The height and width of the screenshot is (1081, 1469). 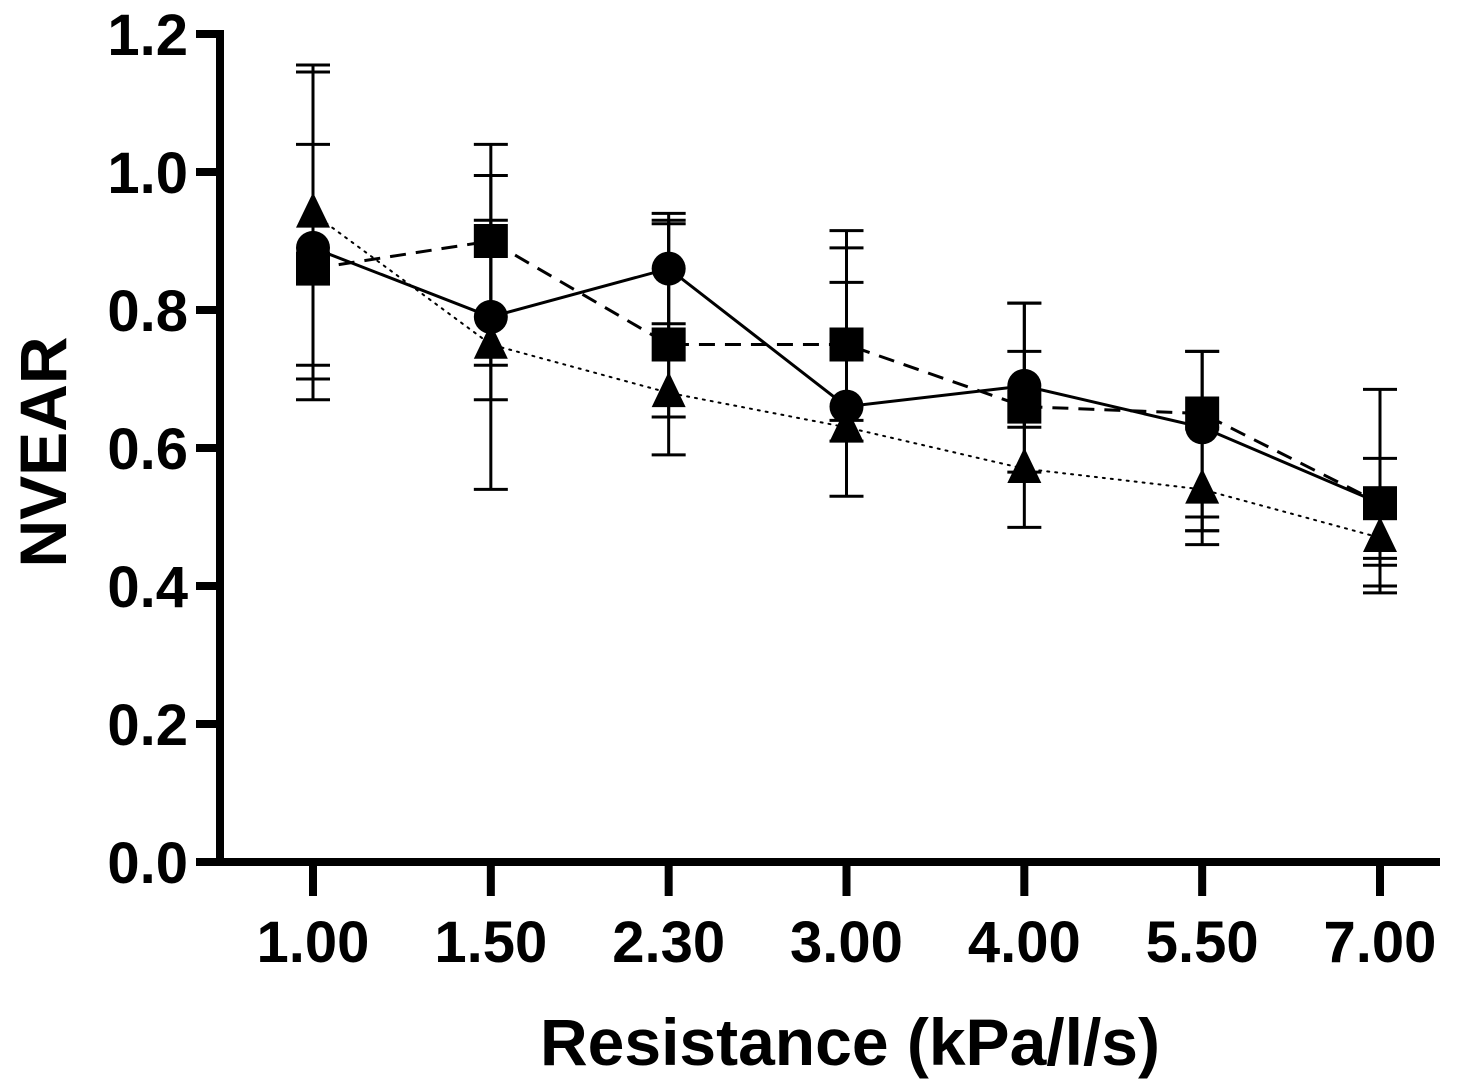 I want to click on x-ticks: 1.00 1.50 2.30 3.00 4.00 5.50 7.00, so click(x=847, y=918).